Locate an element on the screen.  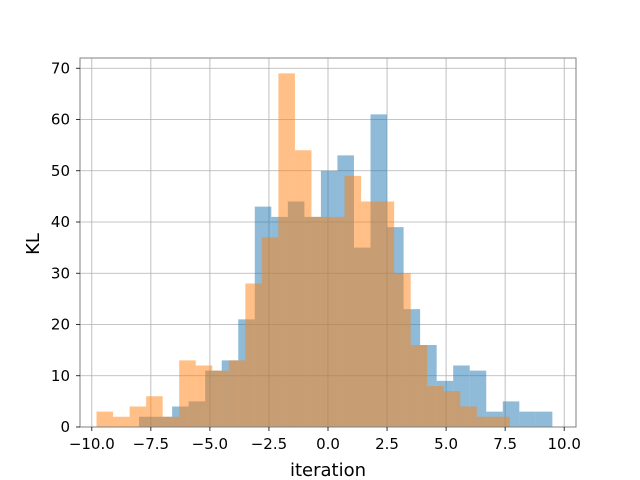
y-tick-label: 10 is located at coordinates (60, 376).